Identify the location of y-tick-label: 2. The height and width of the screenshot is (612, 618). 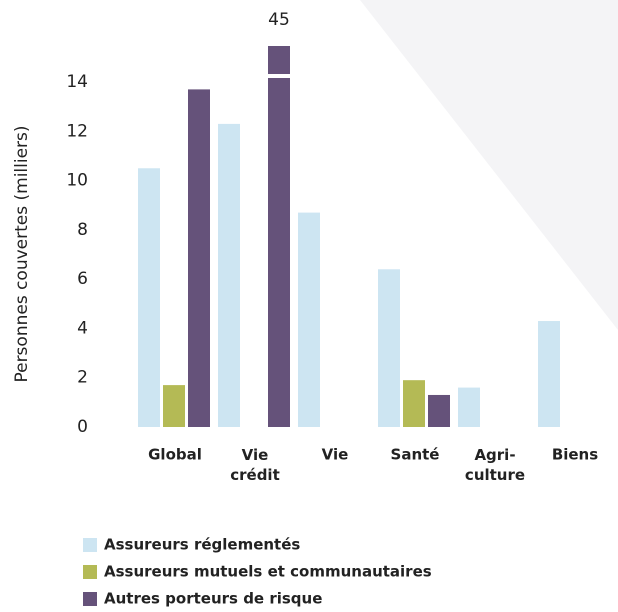
(82, 378).